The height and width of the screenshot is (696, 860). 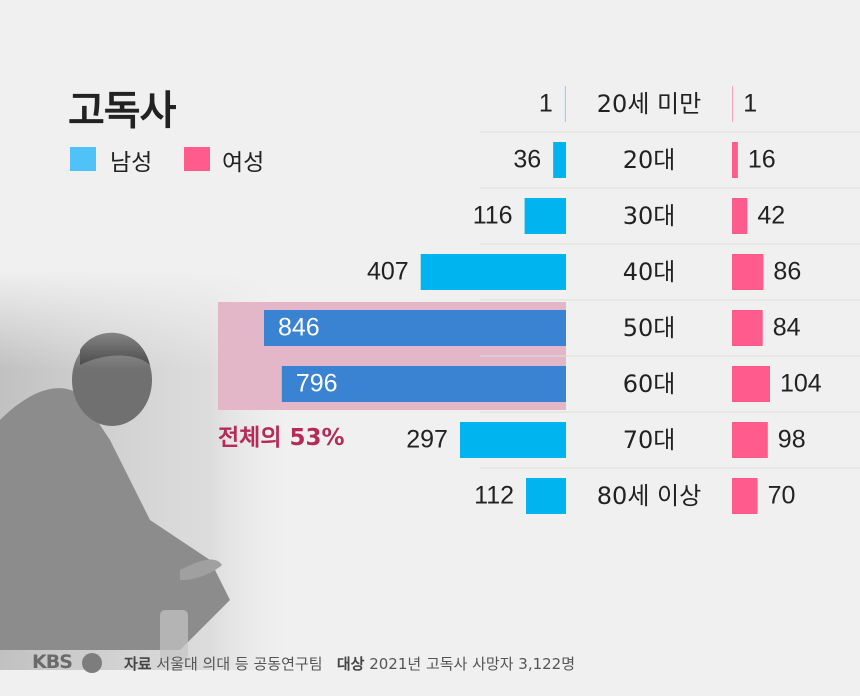 What do you see at coordinates (494, 496) in the screenshot?
I see `male-value-label: 112` at bounding box center [494, 496].